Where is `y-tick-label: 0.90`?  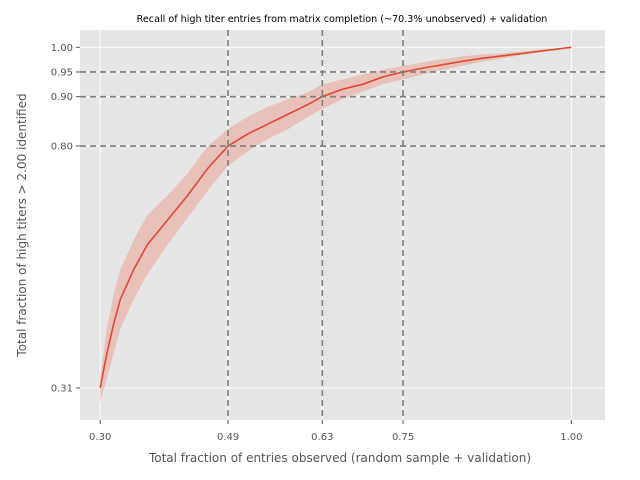
y-tick-label: 0.90 is located at coordinates (62, 97).